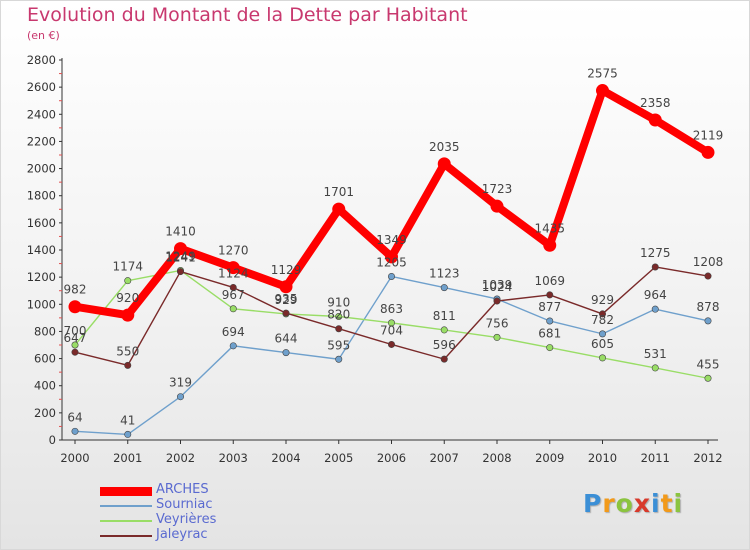 The height and width of the screenshot is (550, 750). What do you see at coordinates (655, 458) in the screenshot?
I see `x-tick-label: 2011` at bounding box center [655, 458].